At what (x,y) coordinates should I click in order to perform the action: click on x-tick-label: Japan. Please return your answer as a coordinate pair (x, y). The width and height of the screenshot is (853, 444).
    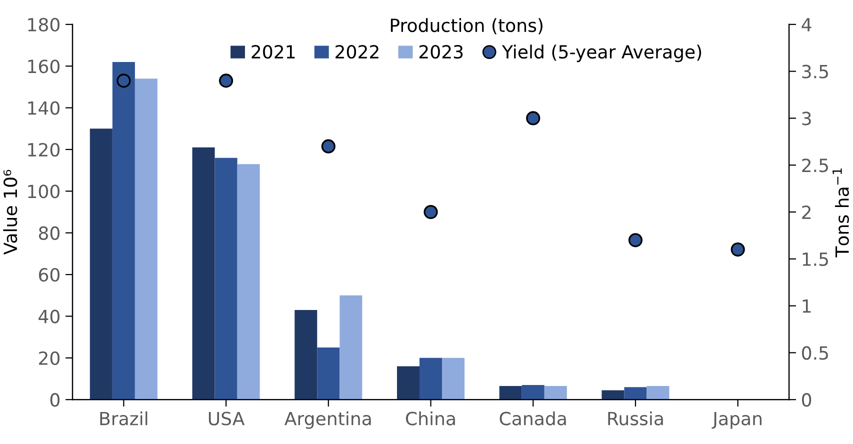
    Looking at the image, I should click on (737, 420).